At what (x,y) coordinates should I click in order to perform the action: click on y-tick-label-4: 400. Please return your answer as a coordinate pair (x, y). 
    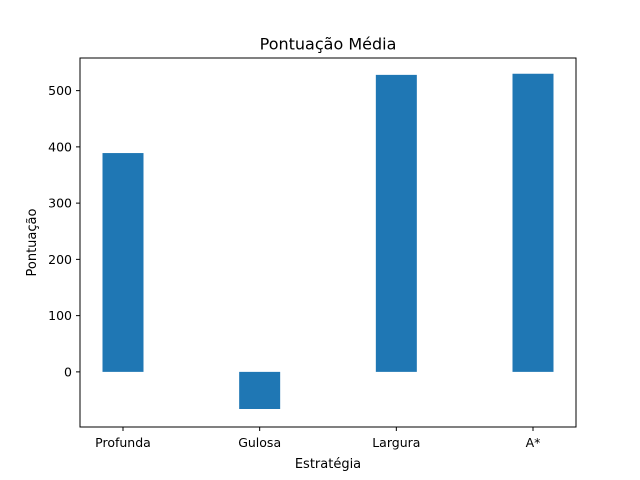
    Looking at the image, I should click on (60, 146).